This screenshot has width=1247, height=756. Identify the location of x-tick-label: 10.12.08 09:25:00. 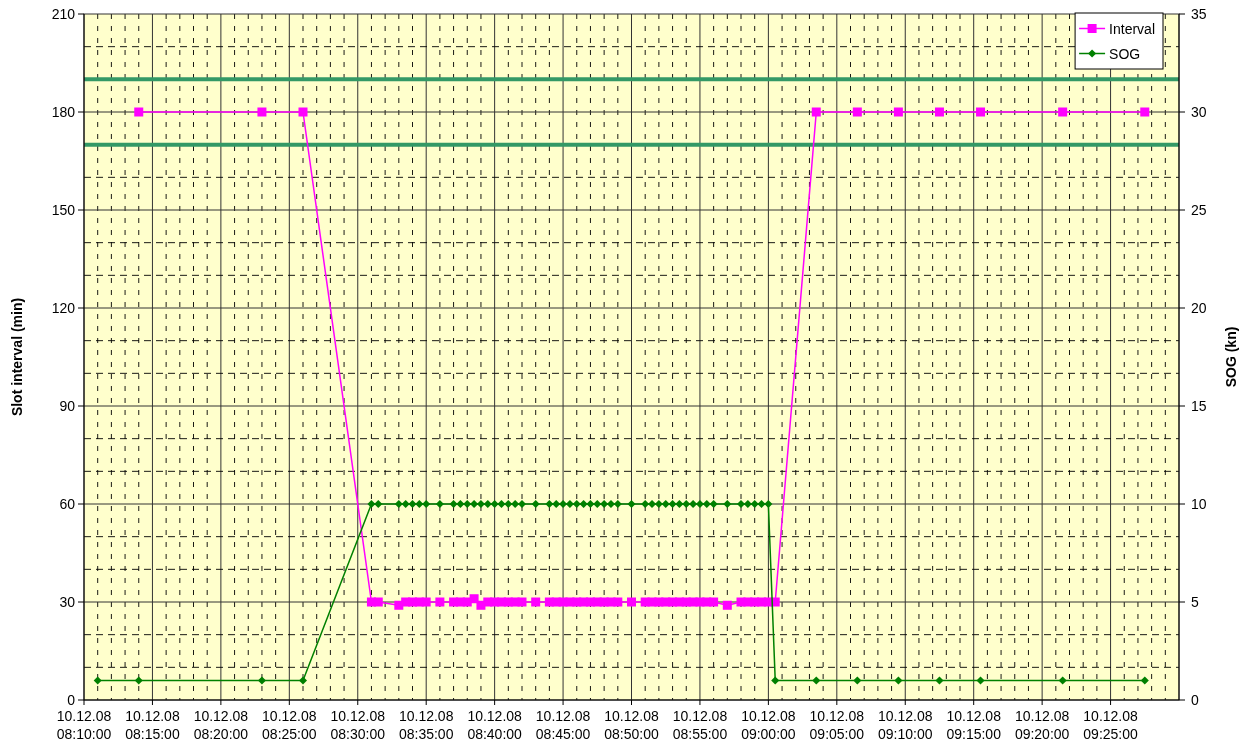
(1111, 725).